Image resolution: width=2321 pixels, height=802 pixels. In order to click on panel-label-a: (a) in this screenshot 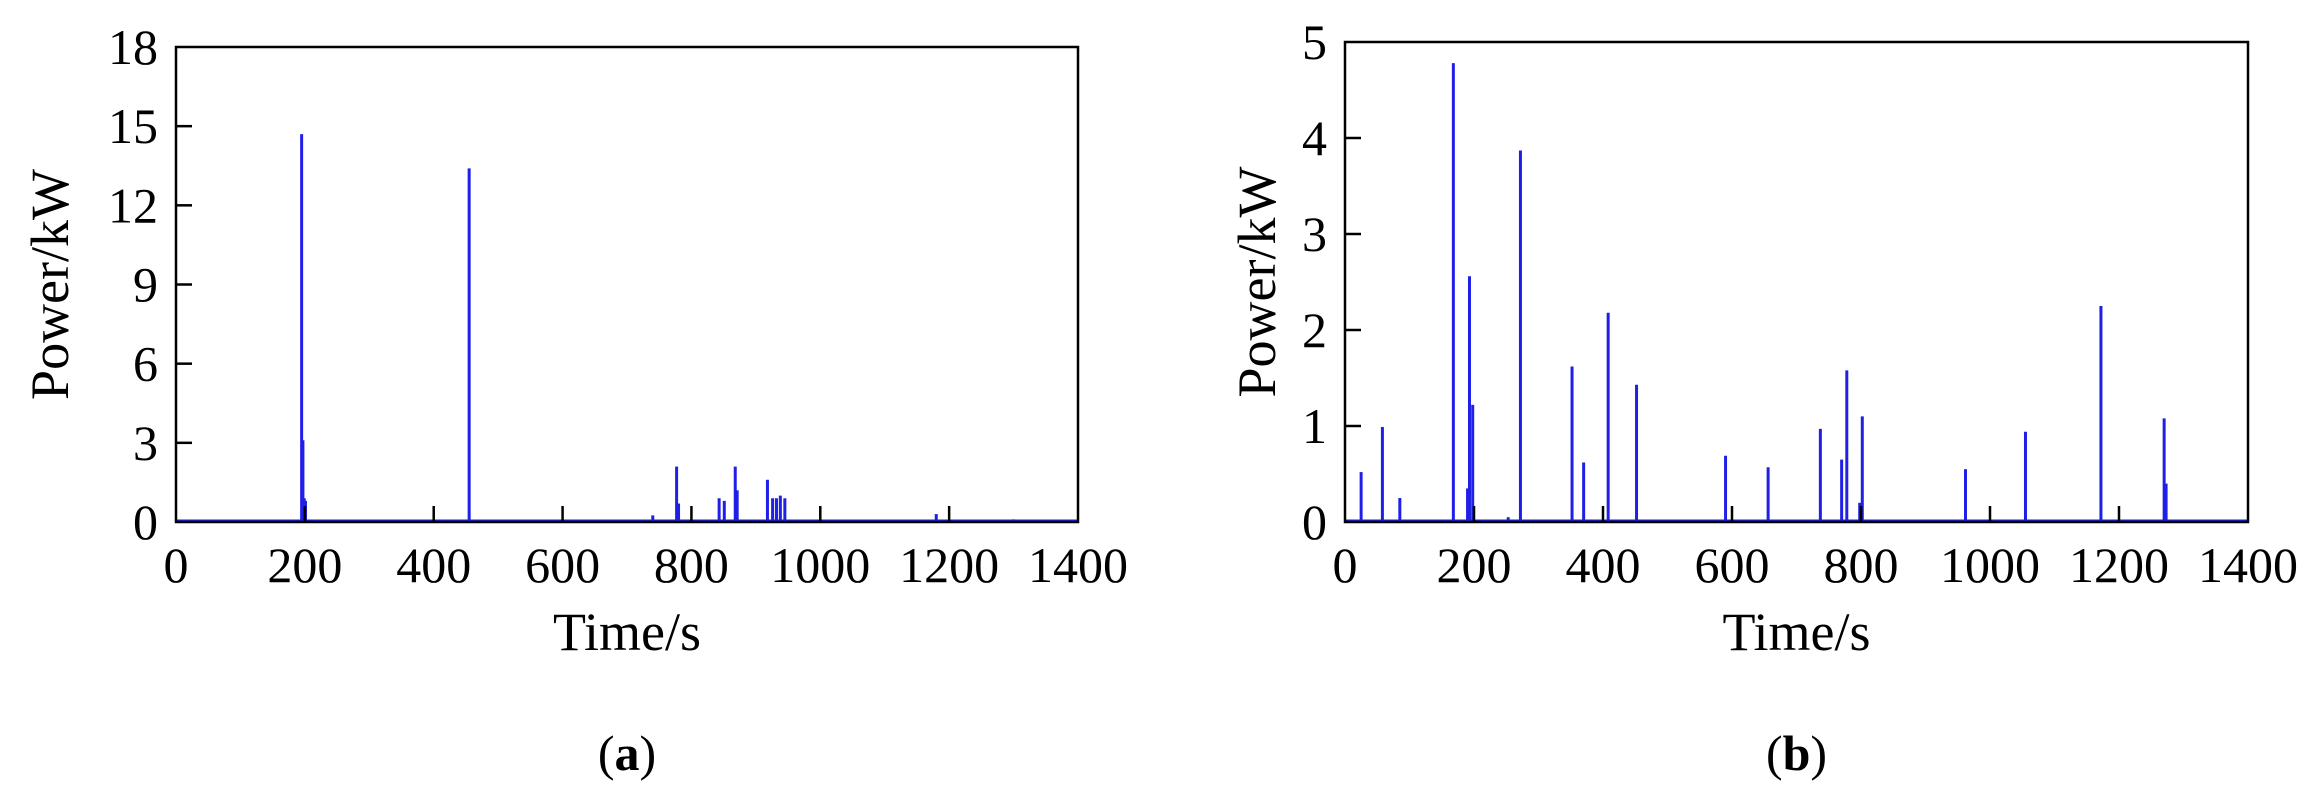, I will do `click(627, 753)`.